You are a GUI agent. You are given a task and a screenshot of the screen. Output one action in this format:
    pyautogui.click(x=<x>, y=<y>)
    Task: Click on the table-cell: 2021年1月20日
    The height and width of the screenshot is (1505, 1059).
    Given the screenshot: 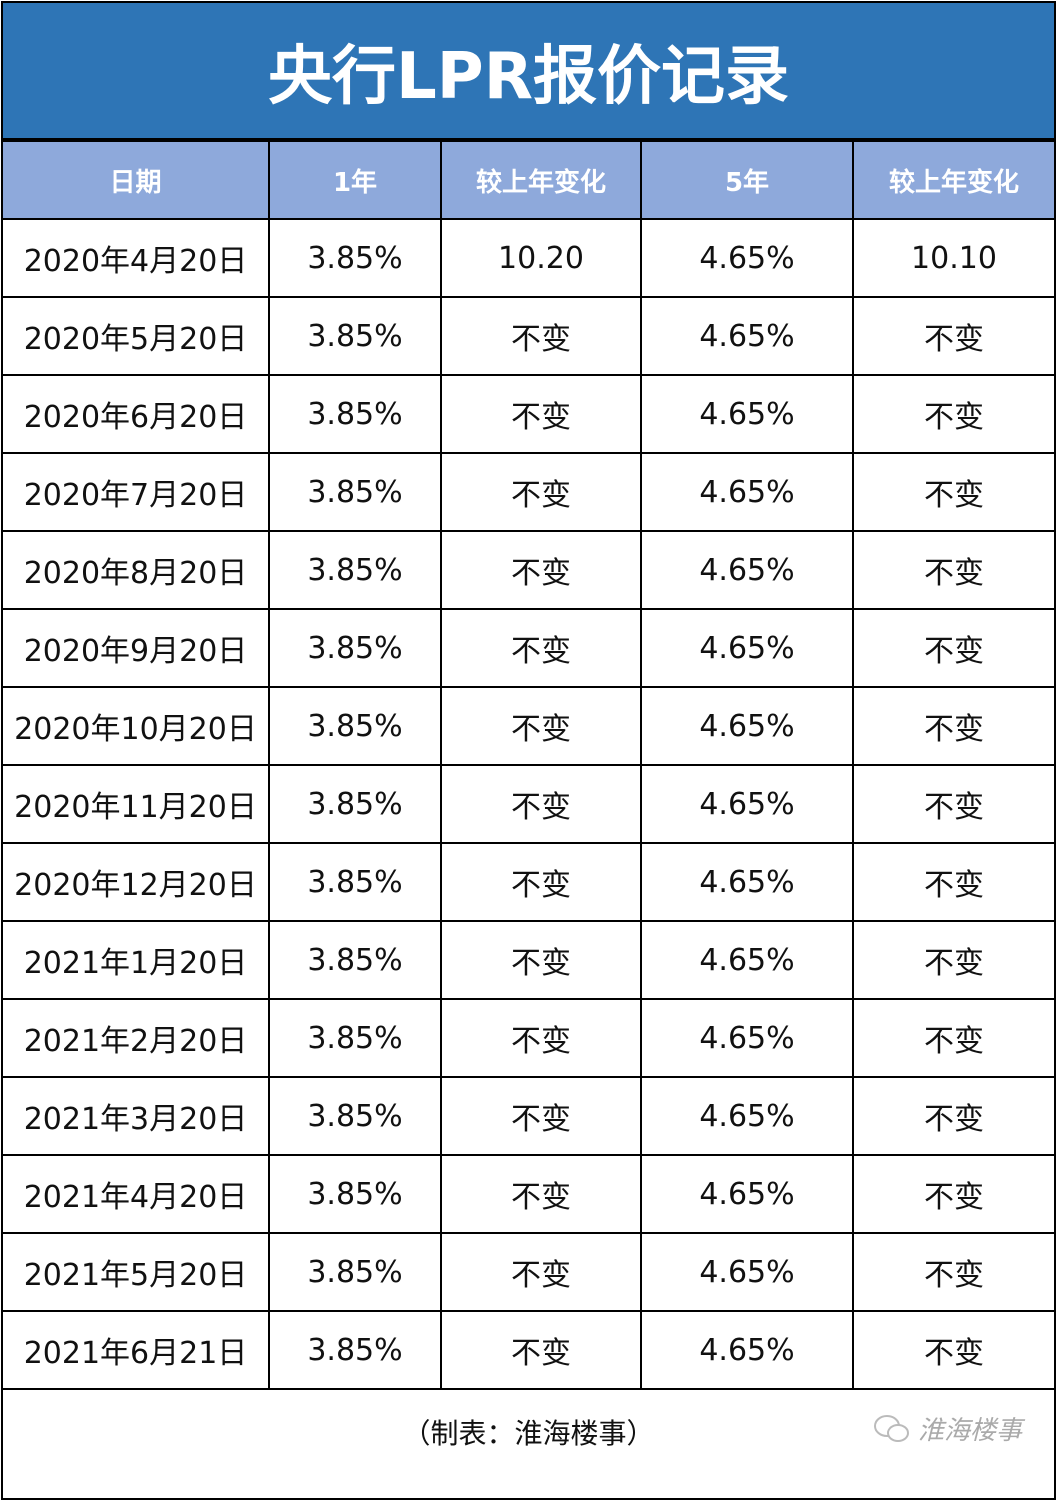 What is the action you would take?
    pyautogui.click(x=136, y=960)
    